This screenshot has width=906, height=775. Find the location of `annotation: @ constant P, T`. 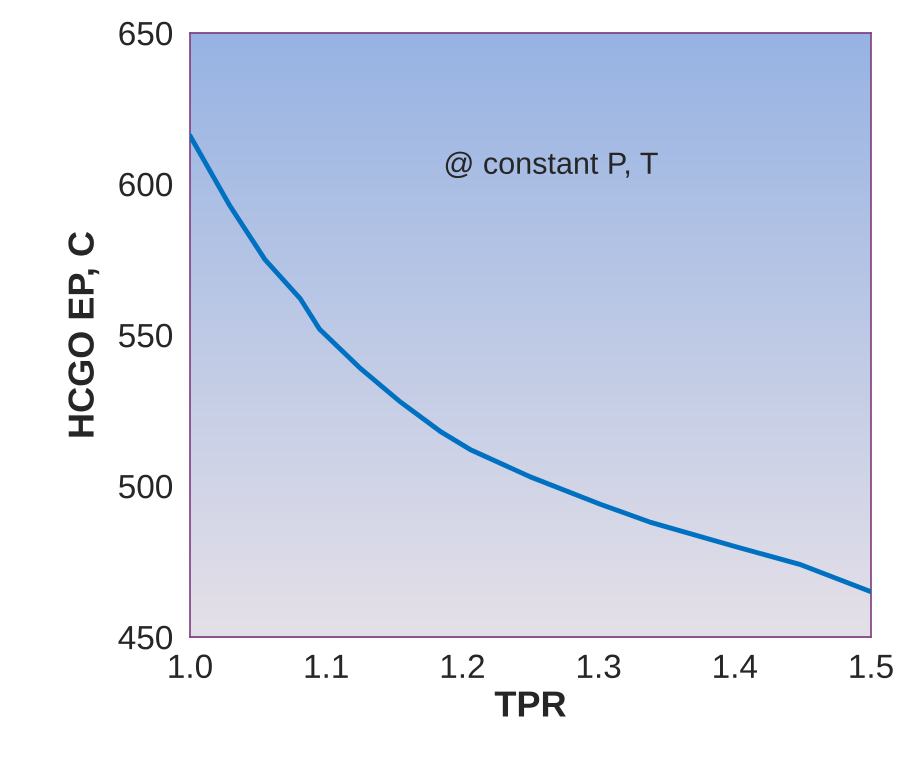

annotation: @ constant P, T is located at coordinates (552, 165).